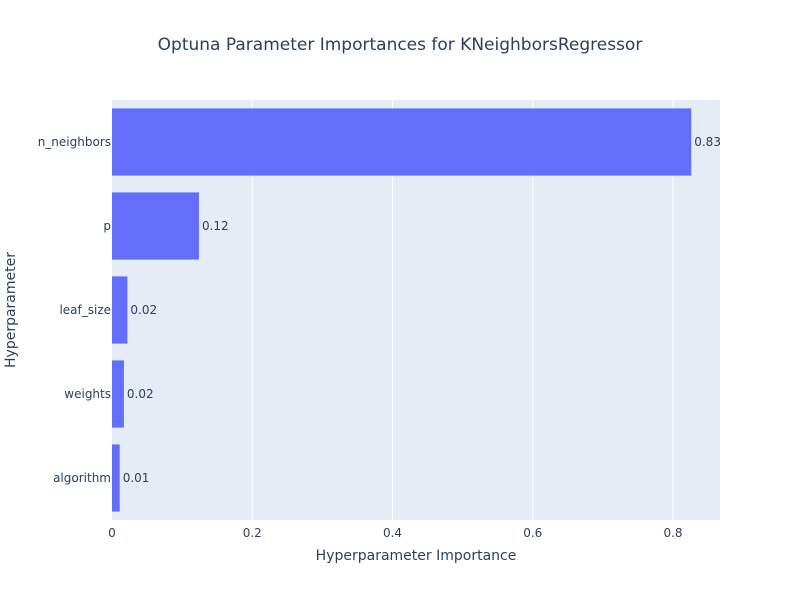  Describe the element at coordinates (143, 310) in the screenshot. I see `data-label-leaf_size: 0.02` at that location.